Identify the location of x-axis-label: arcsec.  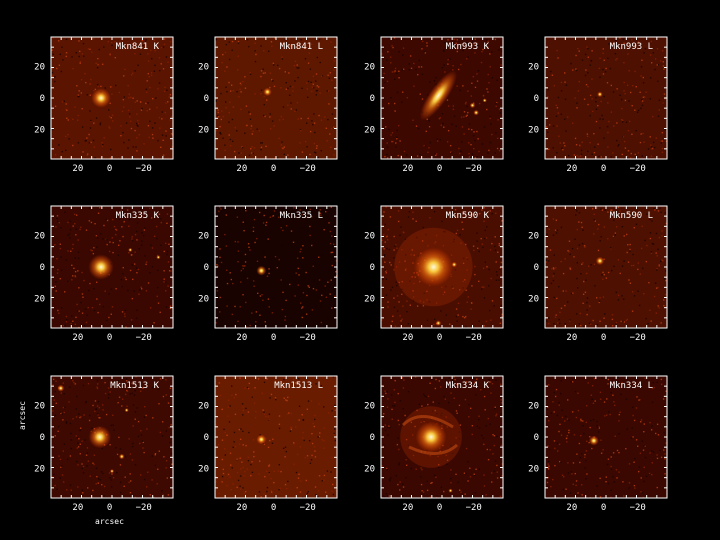
(109, 521).